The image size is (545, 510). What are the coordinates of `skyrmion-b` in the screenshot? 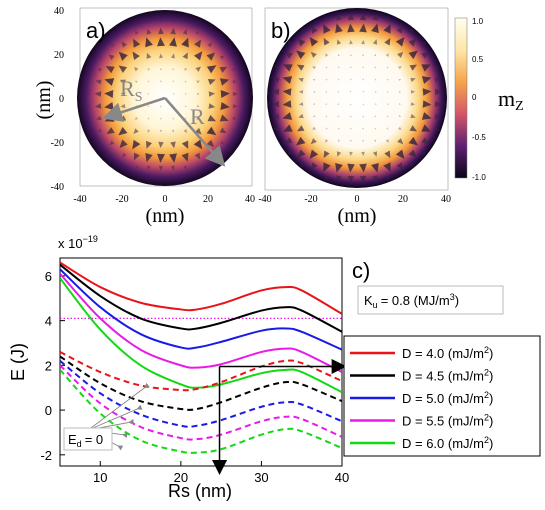 It's located at (357, 98).